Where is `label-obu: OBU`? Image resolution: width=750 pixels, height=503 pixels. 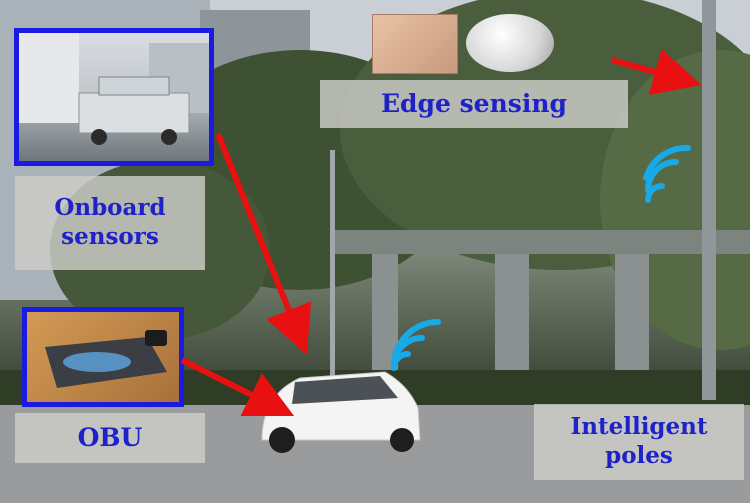 label-obu: OBU is located at coordinates (110, 438).